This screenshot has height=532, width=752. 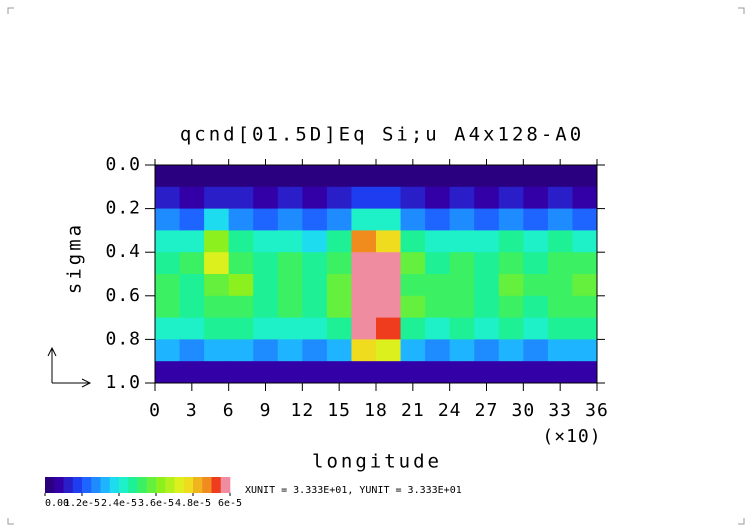 What do you see at coordinates (230, 503) in the screenshot?
I see `colorbar-label: 6e-5` at bounding box center [230, 503].